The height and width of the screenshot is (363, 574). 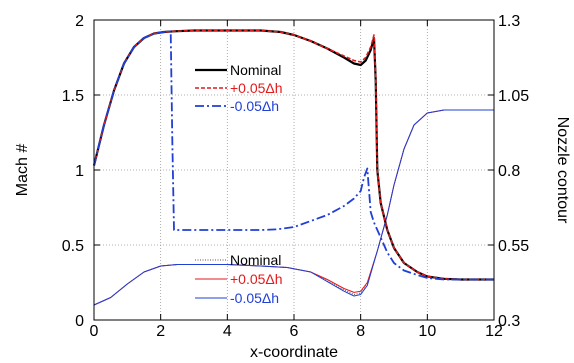 What do you see at coordinates (79, 321) in the screenshot?
I see `y-tick-label-left: 0` at bounding box center [79, 321].